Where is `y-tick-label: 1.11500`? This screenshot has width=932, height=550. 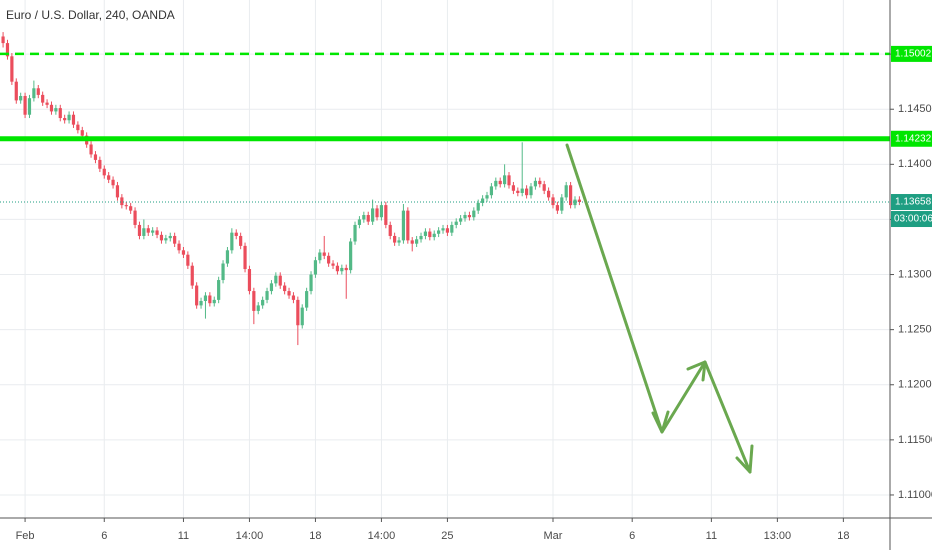
y-tick-label: 1.11500 is located at coordinates (915, 440).